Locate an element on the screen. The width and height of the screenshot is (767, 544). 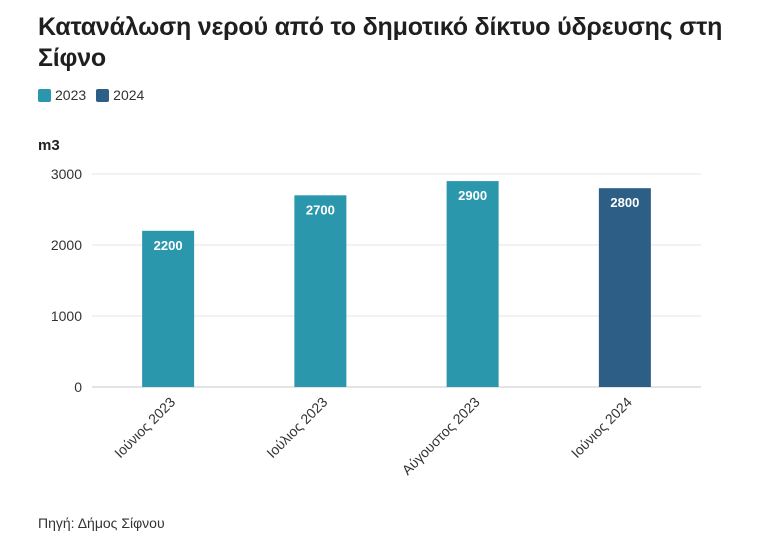
y-axis-unit: m3 is located at coordinates (49, 145).